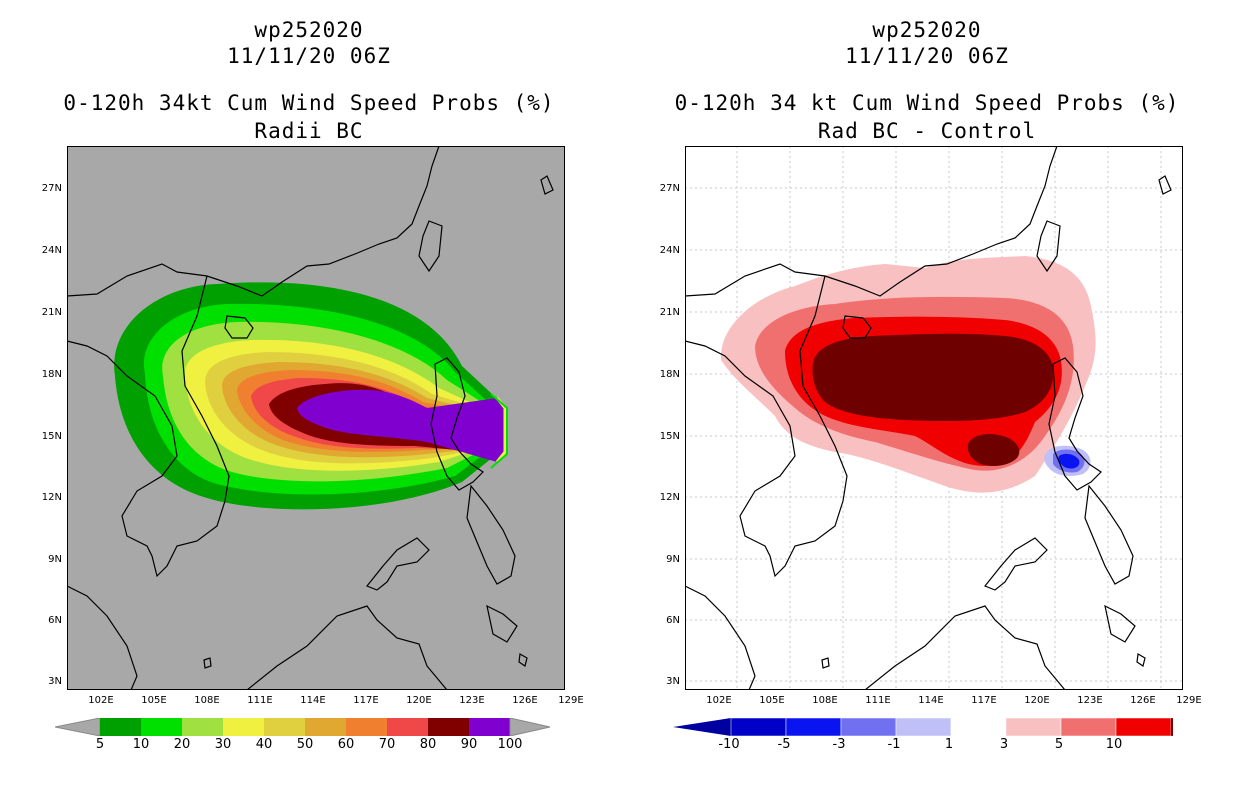 This screenshot has width=1236, height=800. I want to click on left-product-title: 0-120h 34kt Cum Wind Speed Probs (%), so click(309, 103).